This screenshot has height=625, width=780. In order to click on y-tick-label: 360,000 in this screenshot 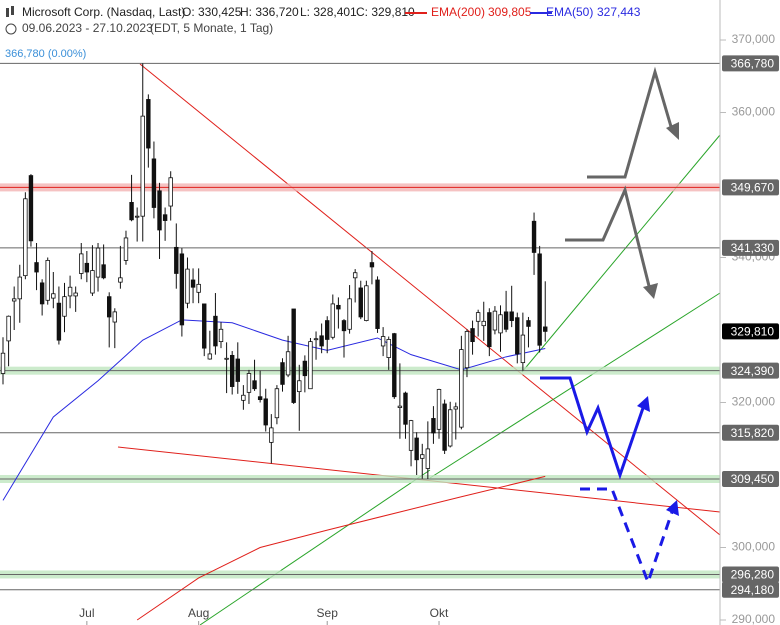, I will do `click(754, 112)`.